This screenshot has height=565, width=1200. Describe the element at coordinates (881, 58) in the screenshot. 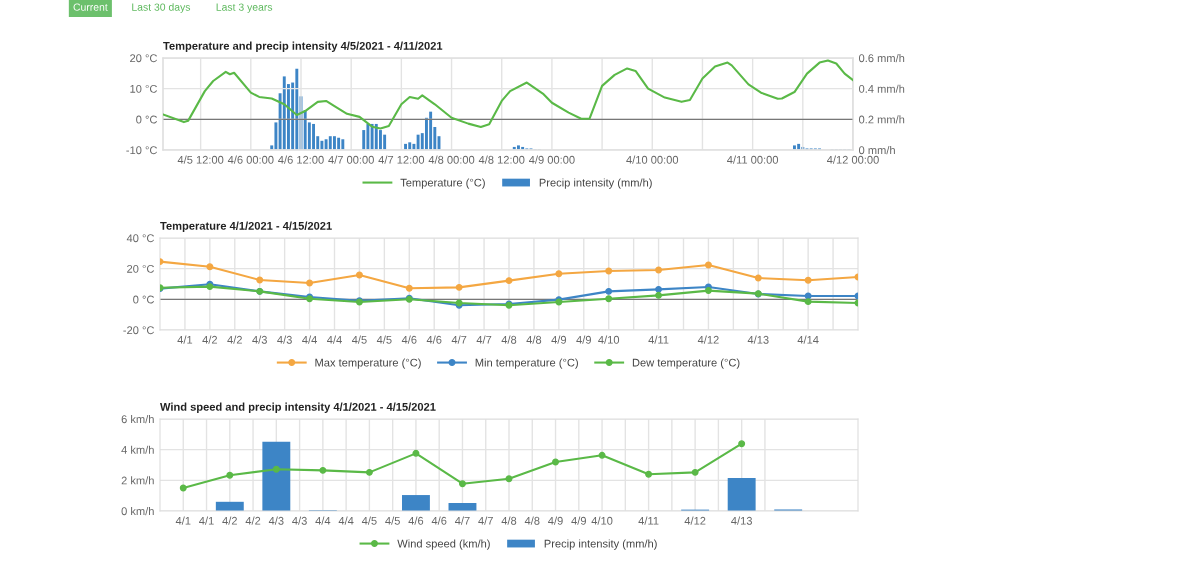

I see `y2-tick-label: 0.6 mm/h` at that location.